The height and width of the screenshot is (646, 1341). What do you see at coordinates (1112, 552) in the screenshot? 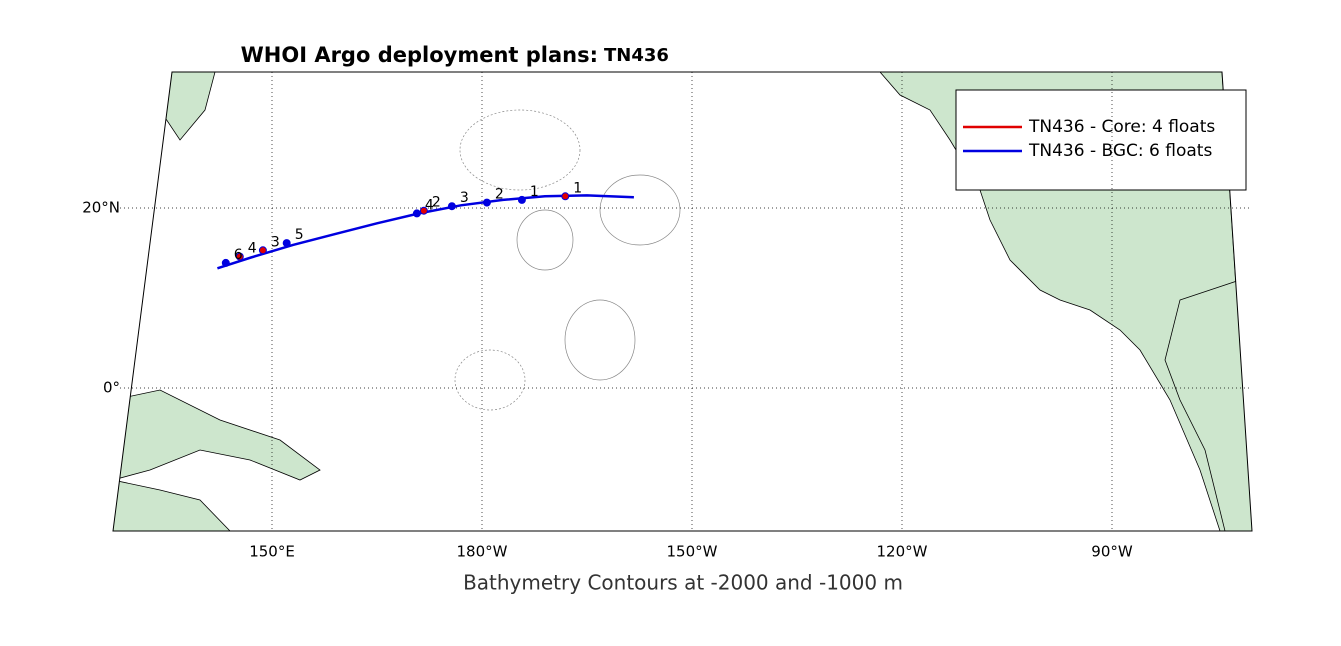
I see `lon-tick-label: 90°W` at bounding box center [1112, 552].